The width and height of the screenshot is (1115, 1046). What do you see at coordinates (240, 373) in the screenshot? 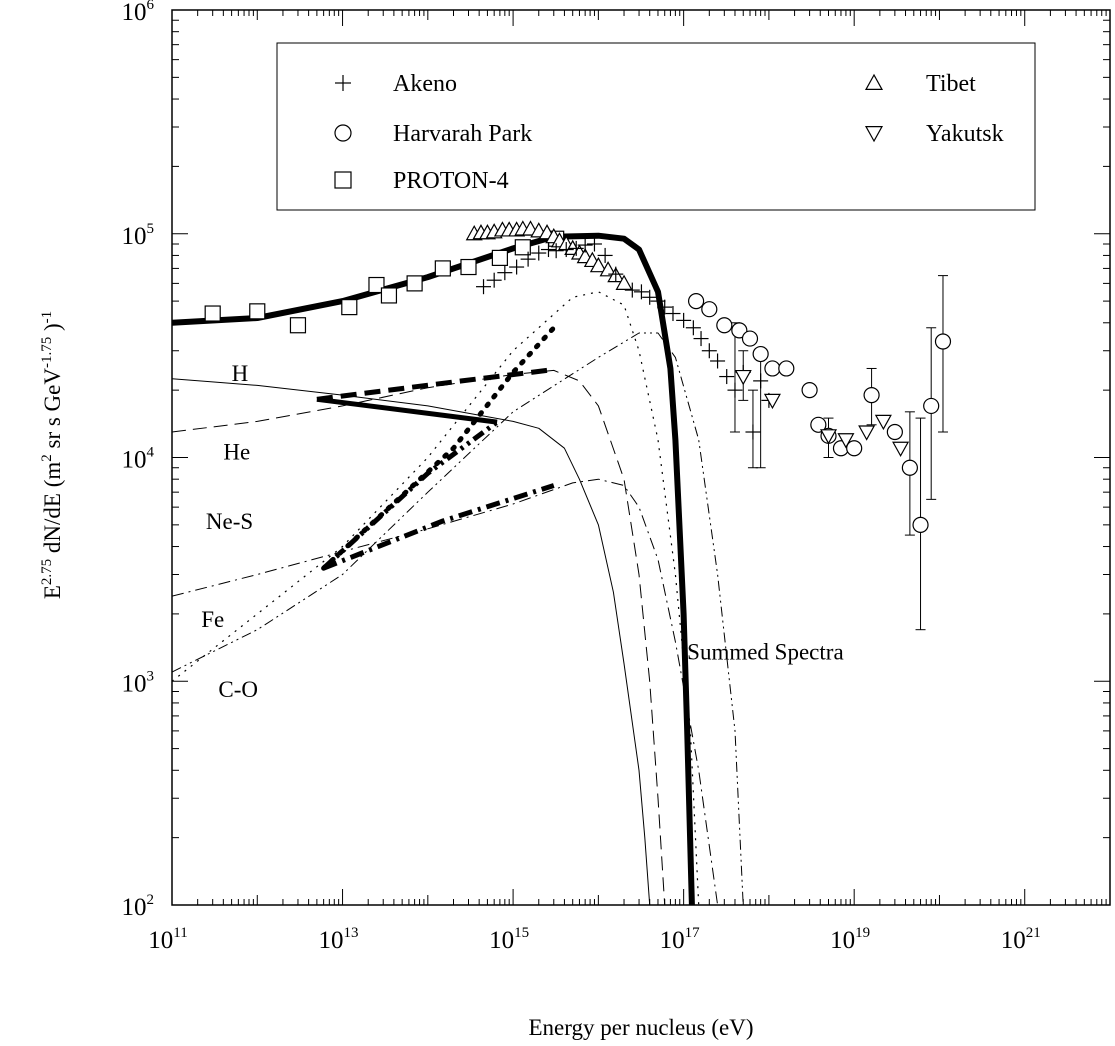
I see `curve-label: H` at bounding box center [240, 373].